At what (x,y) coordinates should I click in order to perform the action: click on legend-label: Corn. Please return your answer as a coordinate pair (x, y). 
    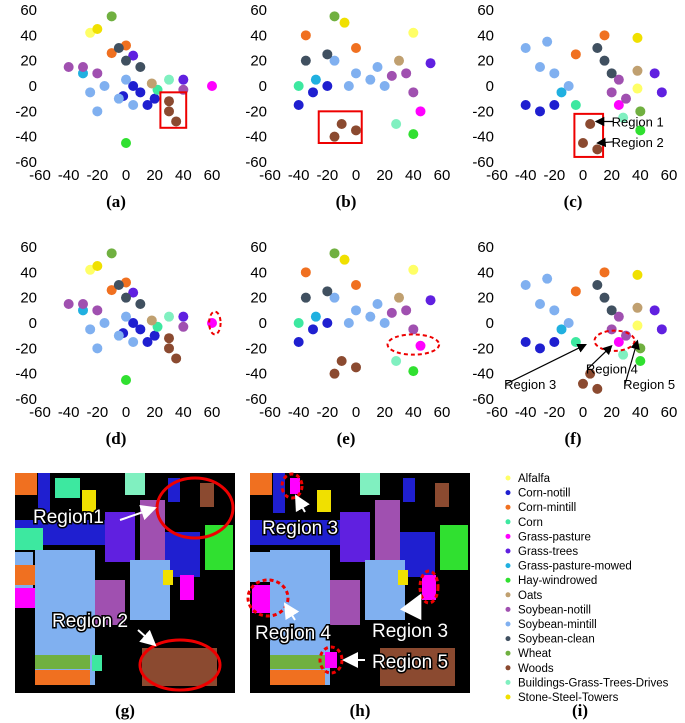
    Looking at the image, I should click on (530, 523).